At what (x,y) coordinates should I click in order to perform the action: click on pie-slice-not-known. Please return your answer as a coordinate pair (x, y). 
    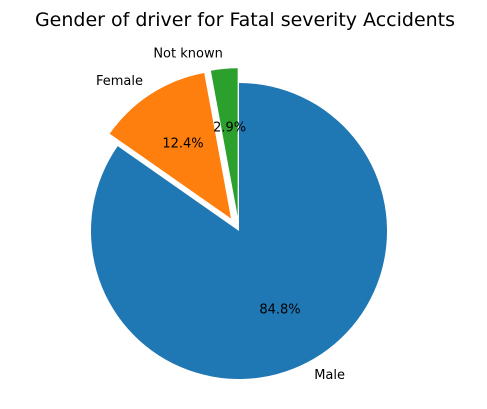
    Looking at the image, I should click on (224, 142).